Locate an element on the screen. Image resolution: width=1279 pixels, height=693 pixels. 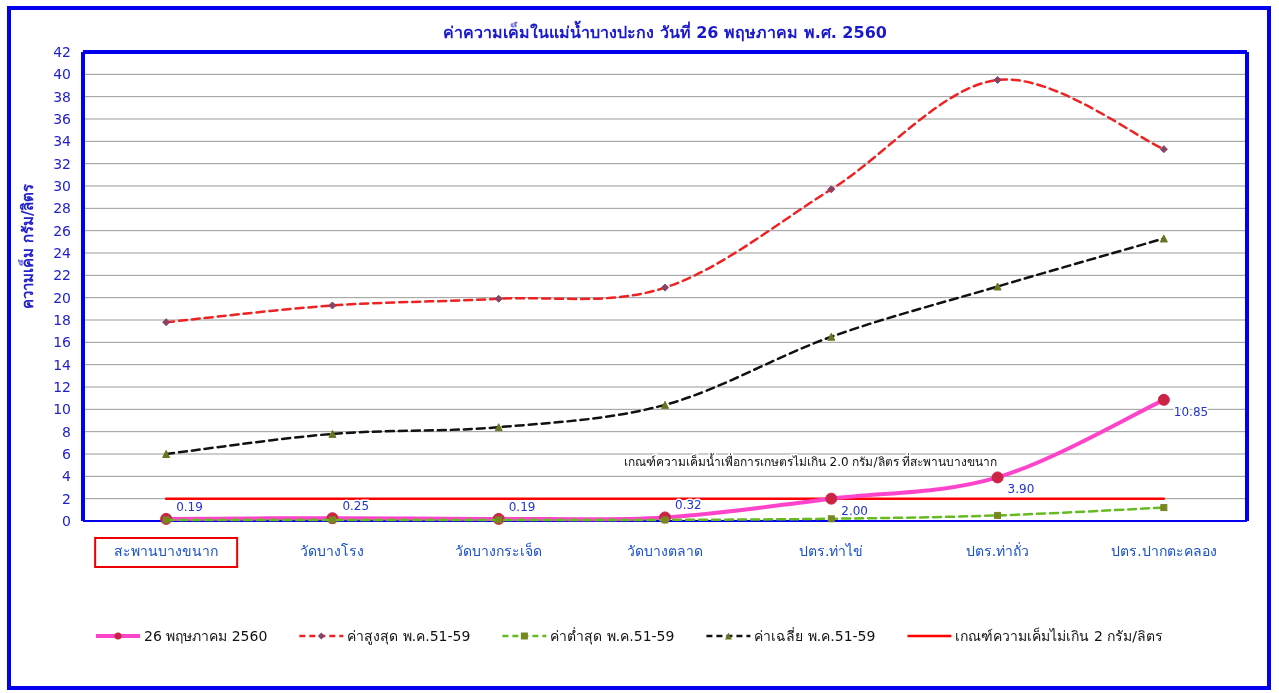
y-tick-label: 38 is located at coordinates (62, 96).